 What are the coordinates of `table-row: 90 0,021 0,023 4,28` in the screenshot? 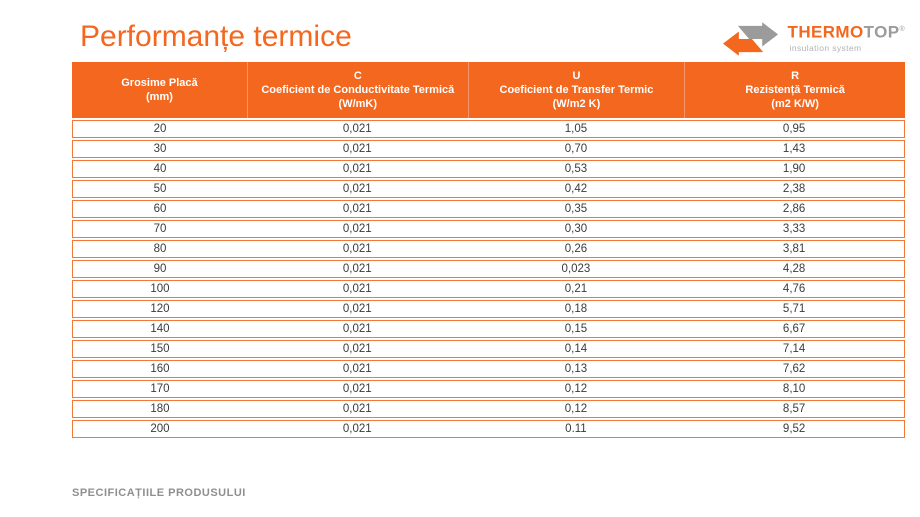 It's located at (488, 269).